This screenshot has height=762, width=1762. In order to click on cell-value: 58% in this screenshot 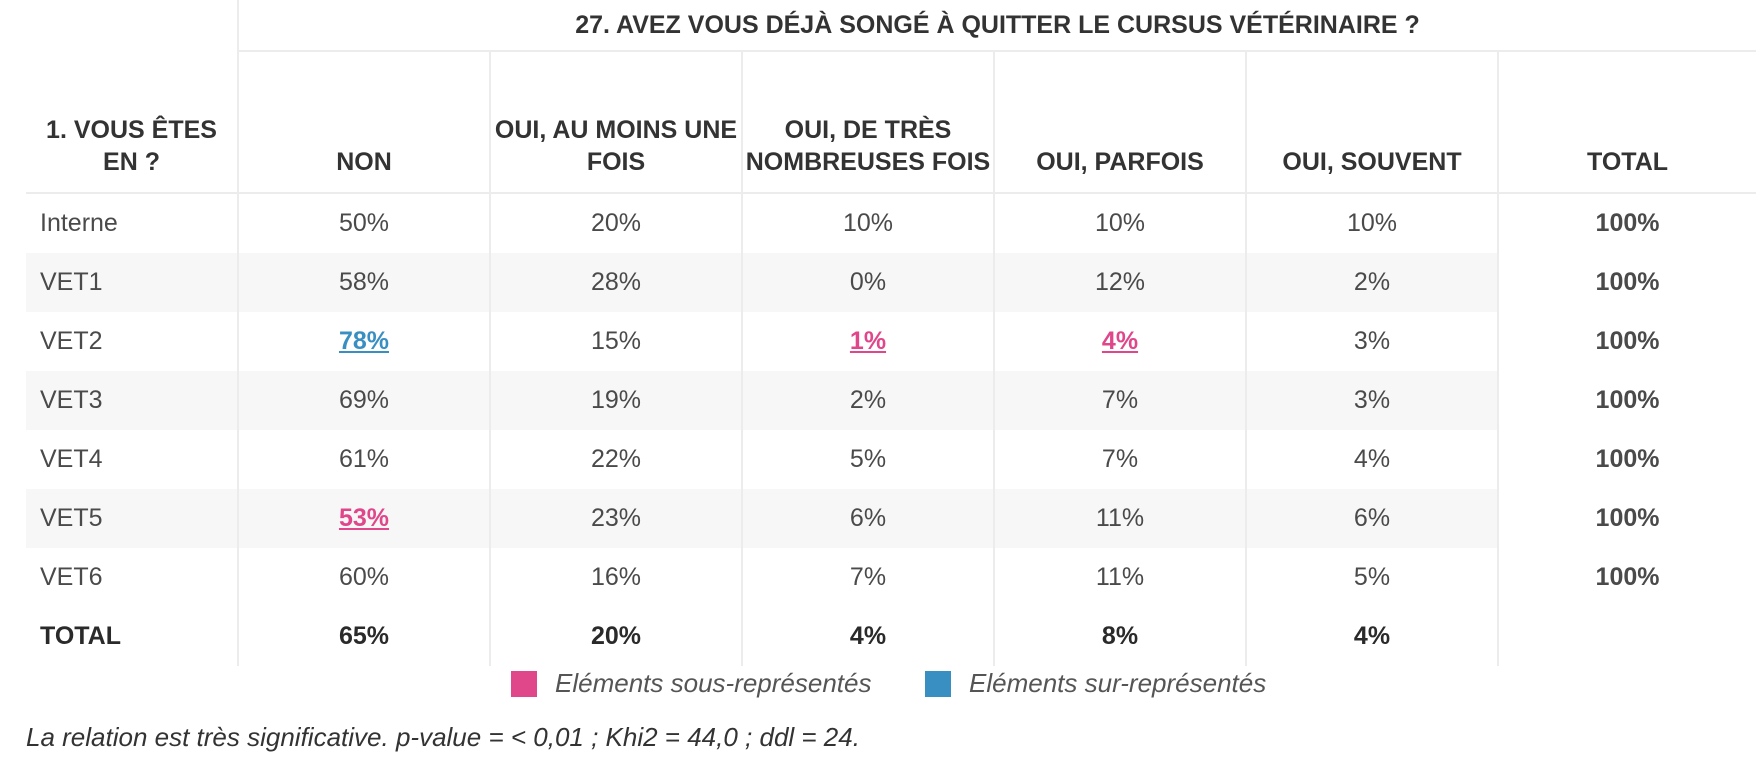, I will do `click(364, 282)`.